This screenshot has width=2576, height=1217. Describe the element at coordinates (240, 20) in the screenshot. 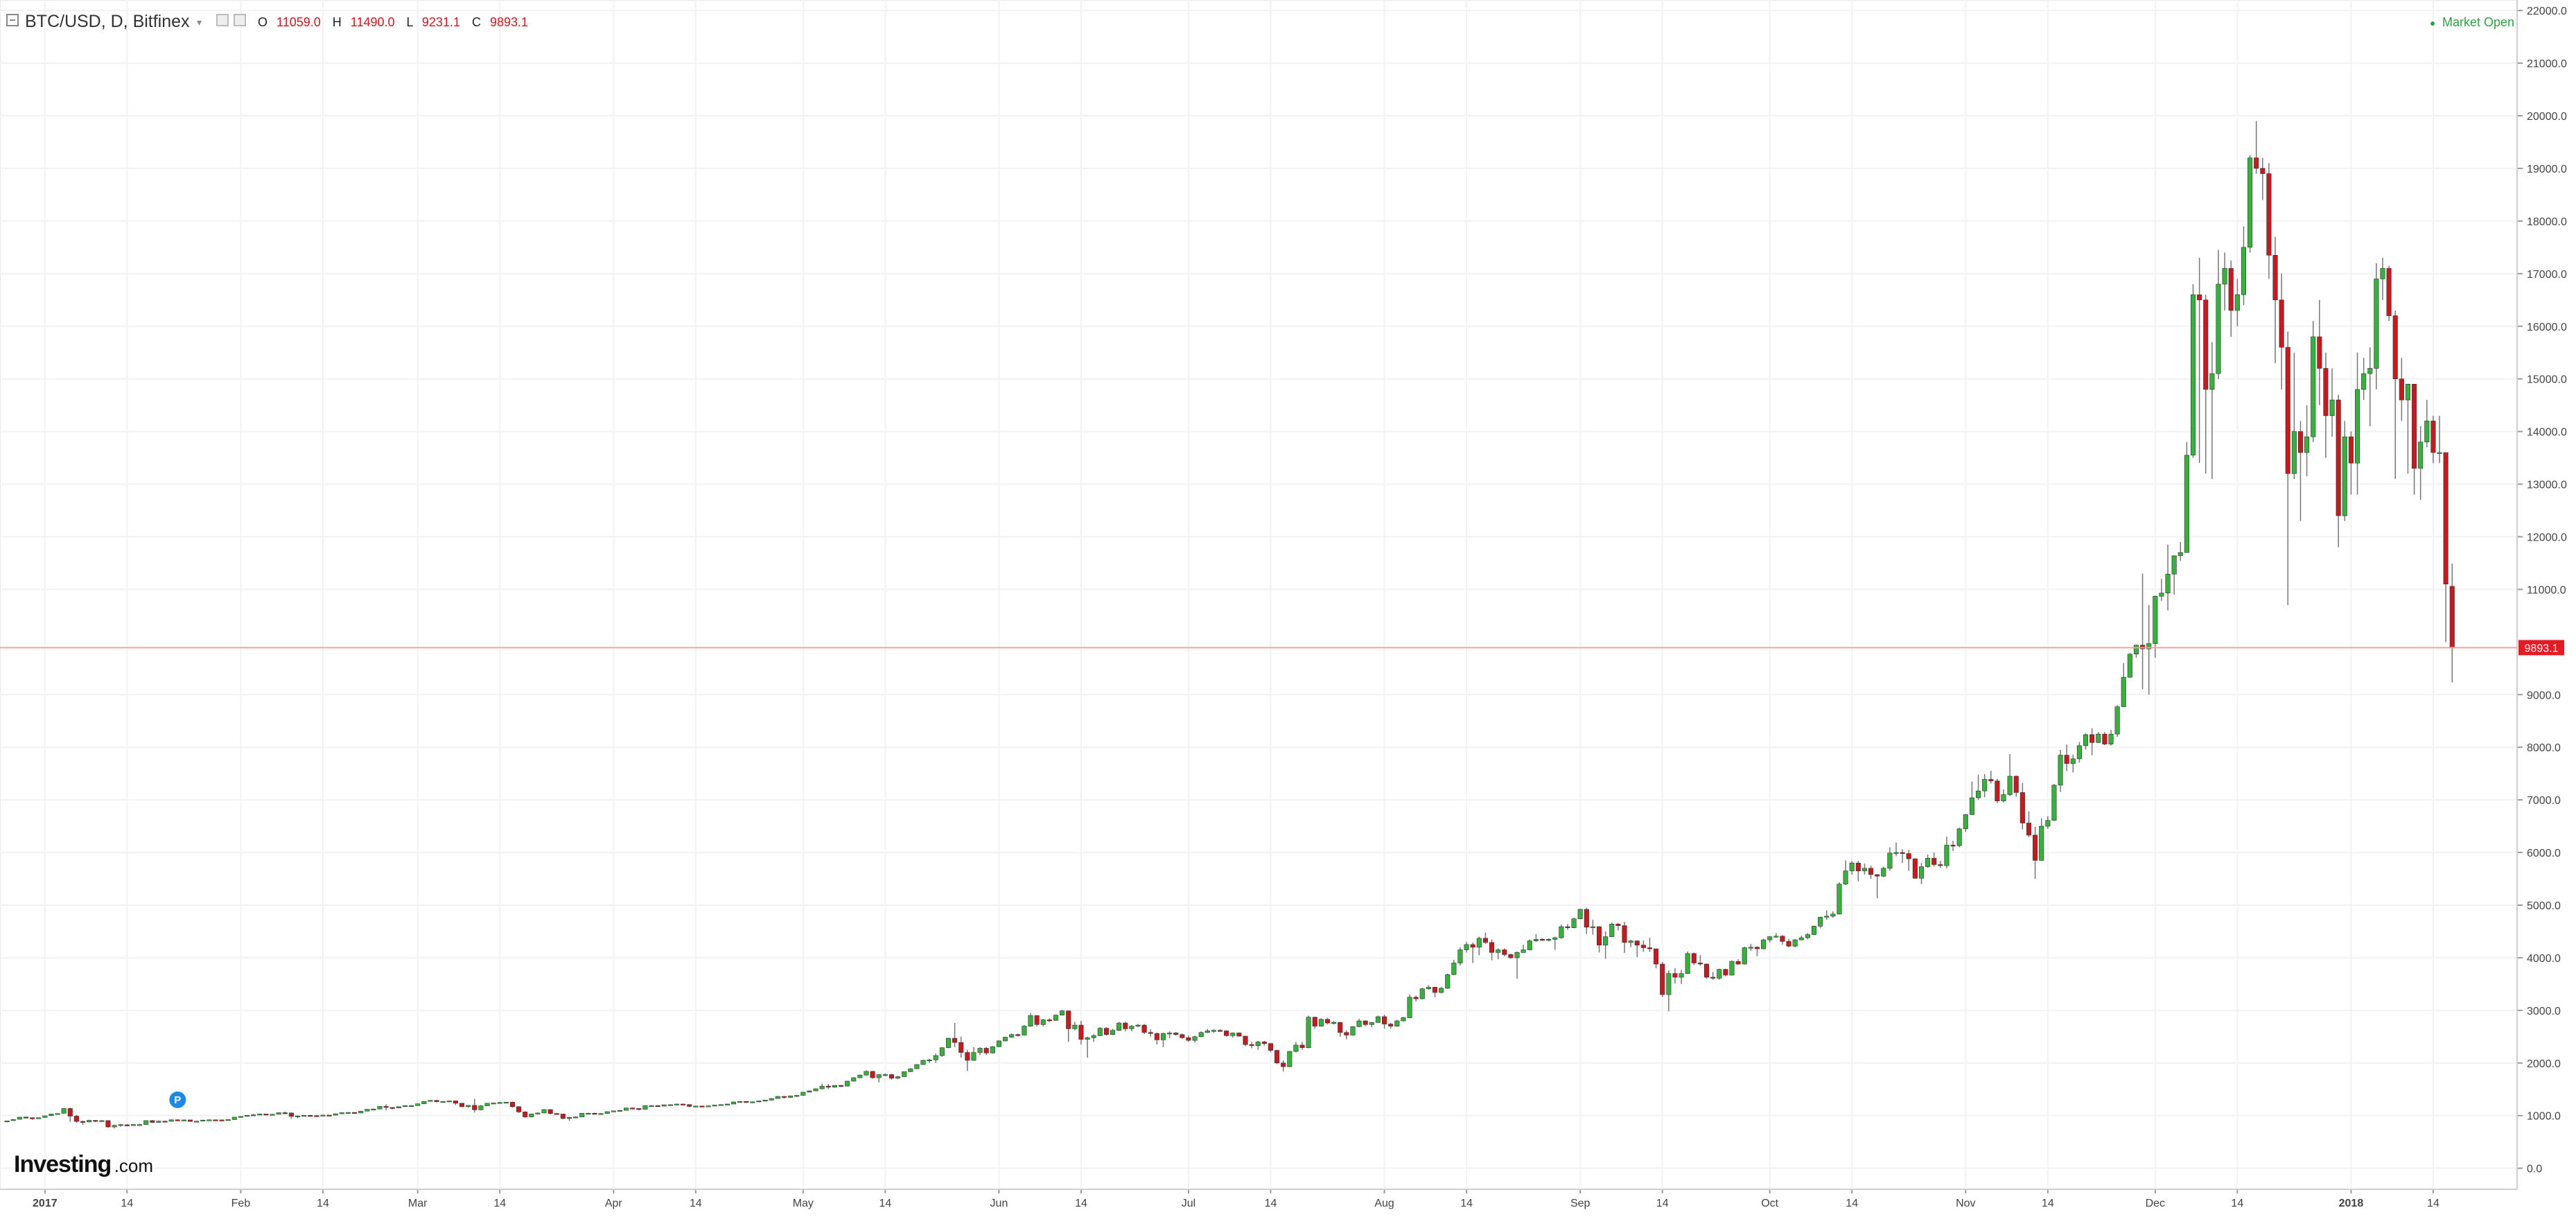

I see `hide-icon` at that location.